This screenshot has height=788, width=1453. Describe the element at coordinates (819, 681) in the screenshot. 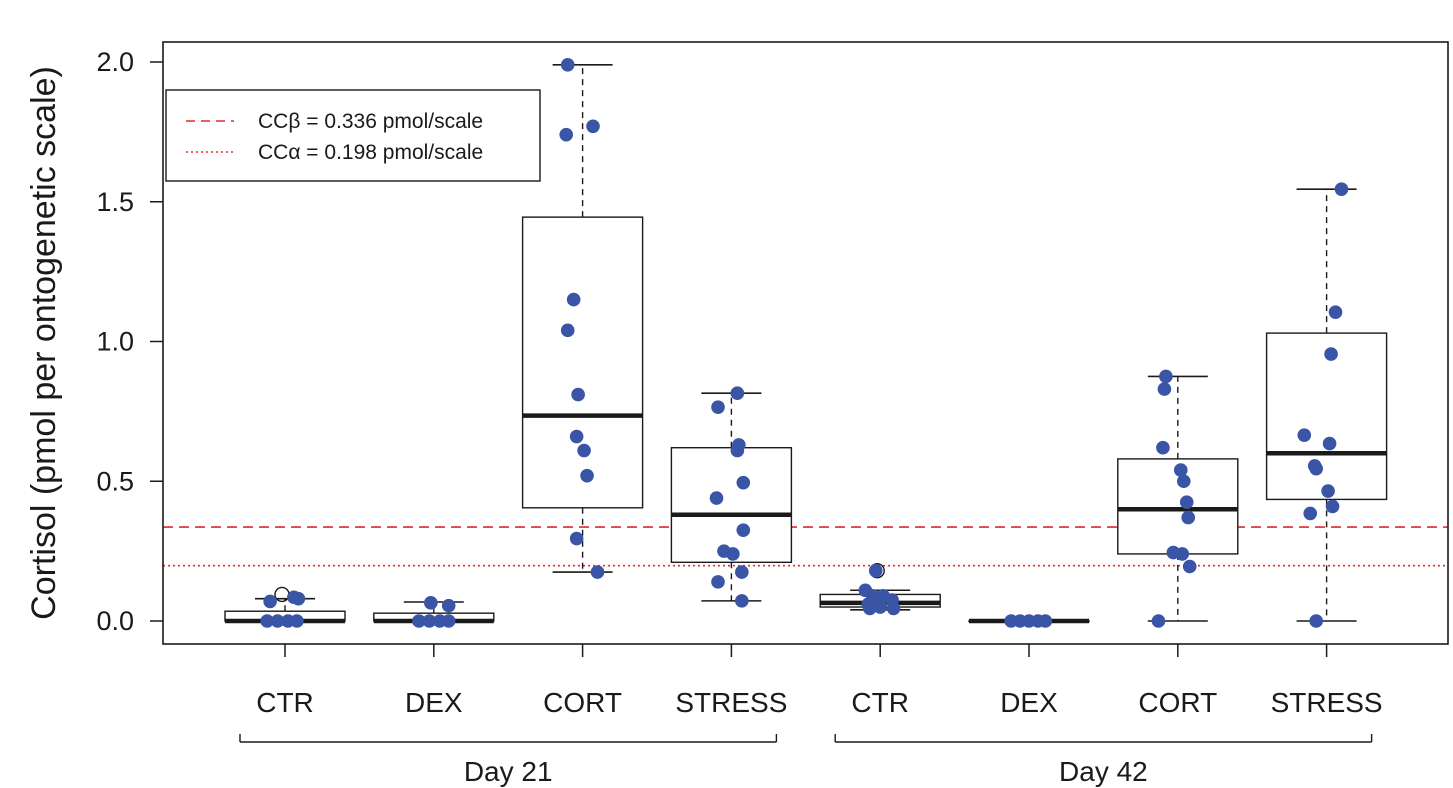

I see `x-axis: CTR DEX CORT STRESS CTR DEX CORT STRESS` at that location.